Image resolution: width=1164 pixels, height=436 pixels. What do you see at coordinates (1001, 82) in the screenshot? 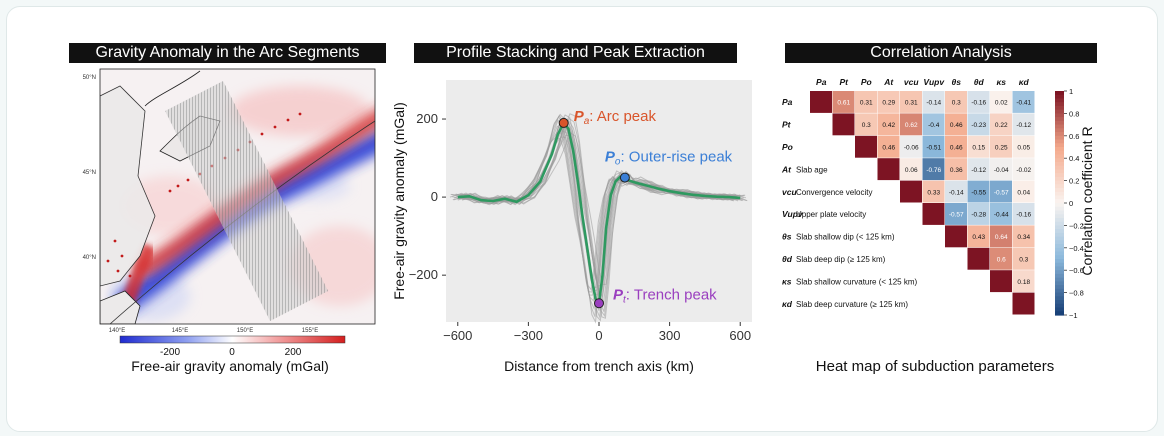
I see `heatmap-col-header: κs` at bounding box center [1001, 82].